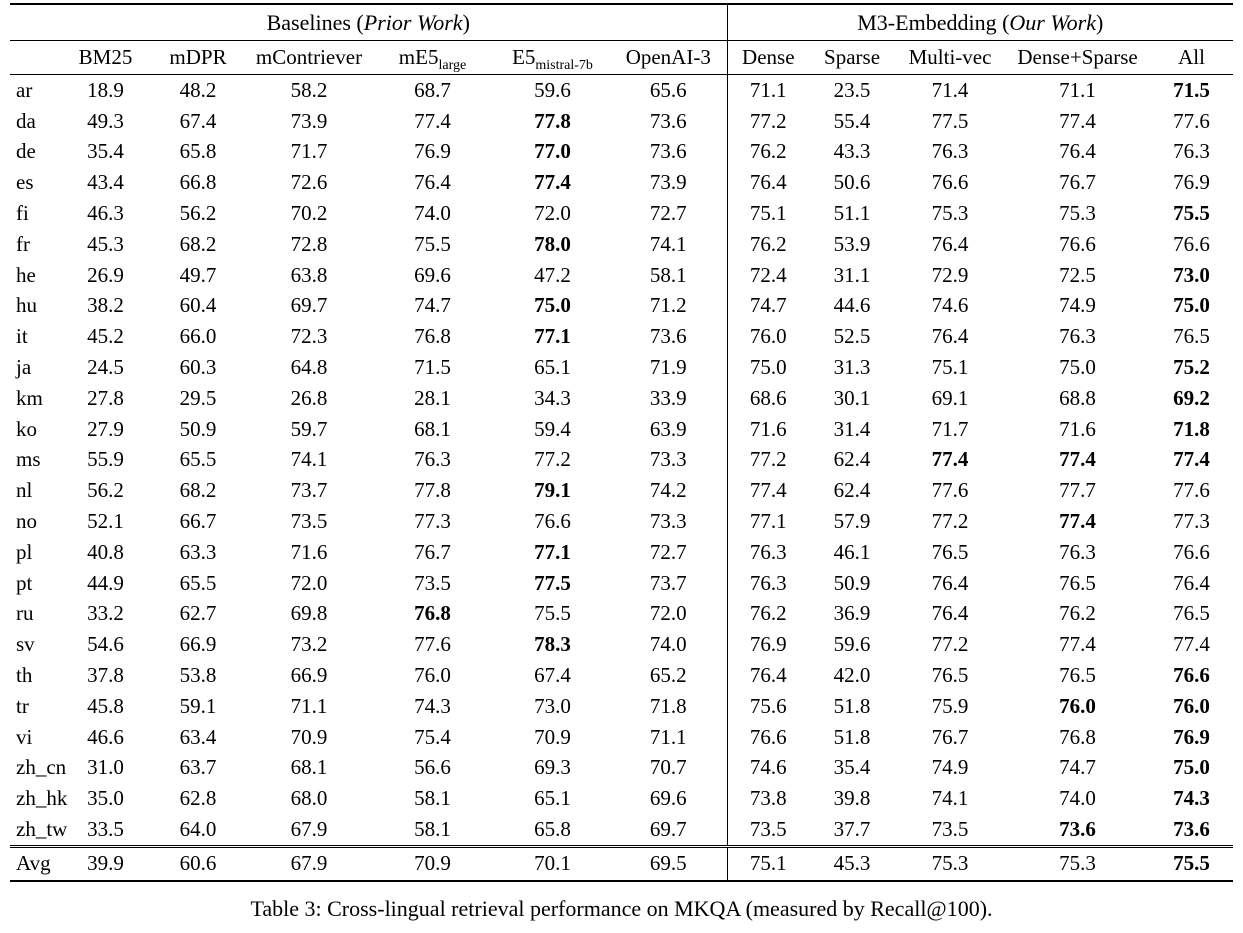 The height and width of the screenshot is (933, 1243). I want to click on cell-mdpr: 66.0, so click(198, 336).